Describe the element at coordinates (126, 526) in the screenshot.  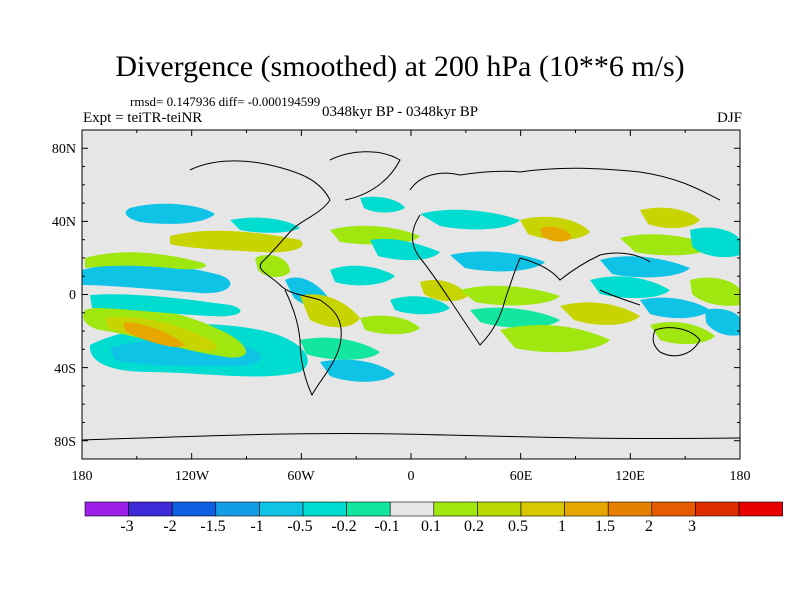
I see `colorbar-label: -3` at that location.